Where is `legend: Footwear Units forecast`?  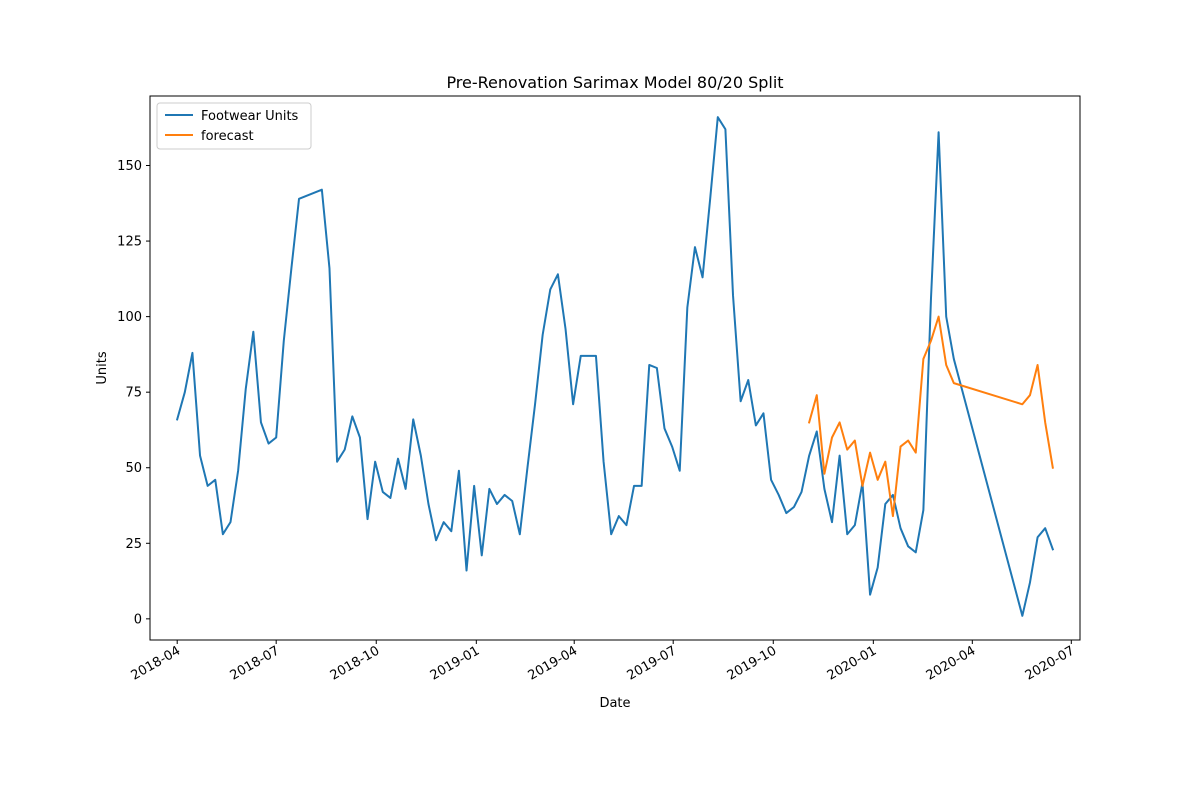 legend: Footwear Units forecast is located at coordinates (234, 126).